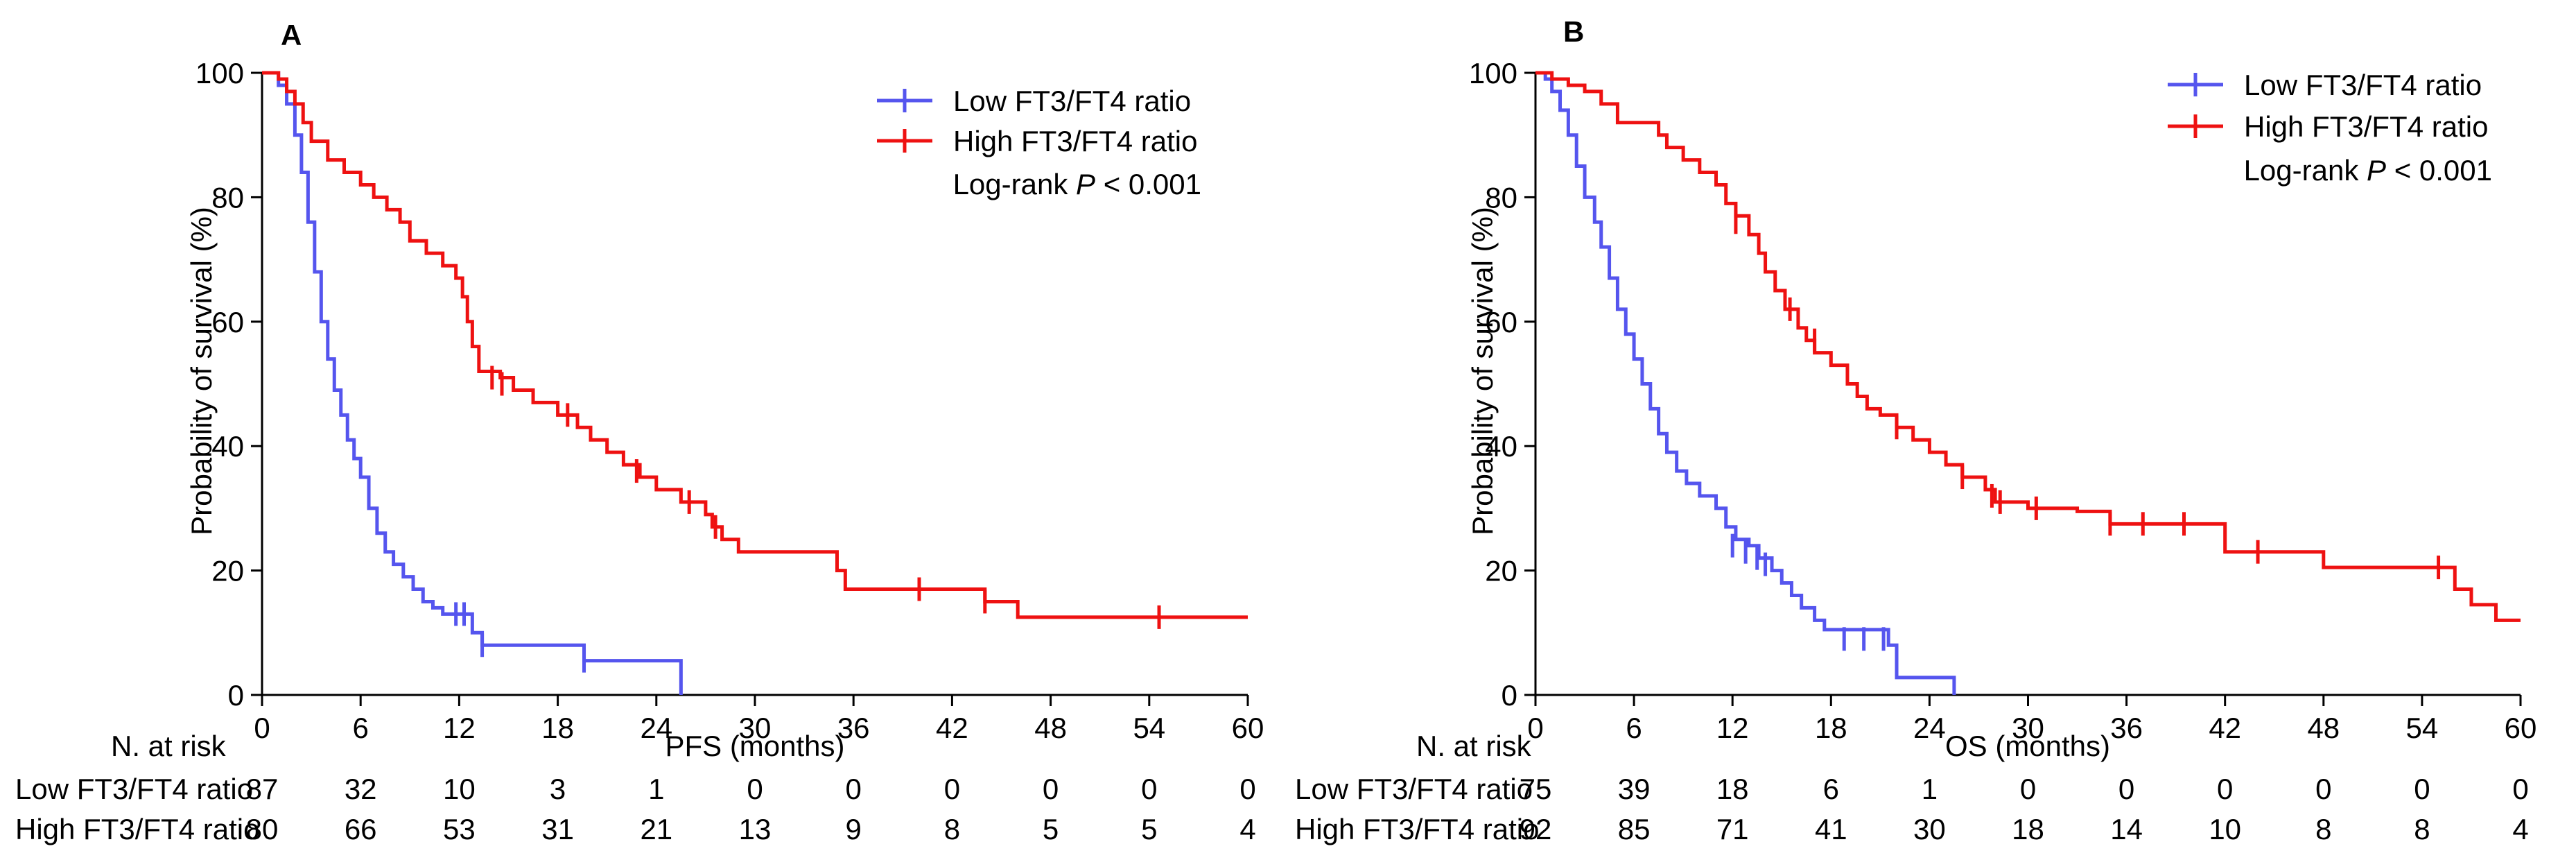 This screenshot has width=2576, height=851. I want to click on risk-values: 87 32 10 3 1 0 0 0 0 0 080 66 53 31 21 13 9 8 5 5 4, so click(751, 809).